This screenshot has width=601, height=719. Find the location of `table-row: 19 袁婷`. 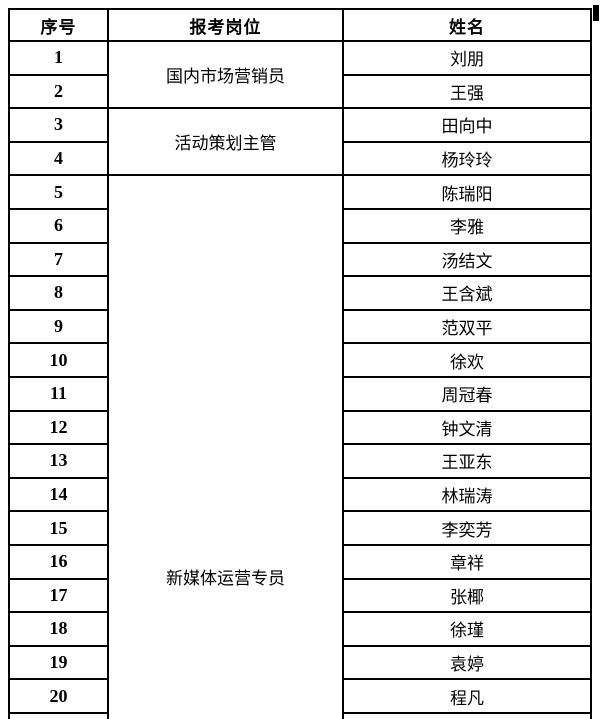

table-row: 19 袁婷 is located at coordinates (300, 662).